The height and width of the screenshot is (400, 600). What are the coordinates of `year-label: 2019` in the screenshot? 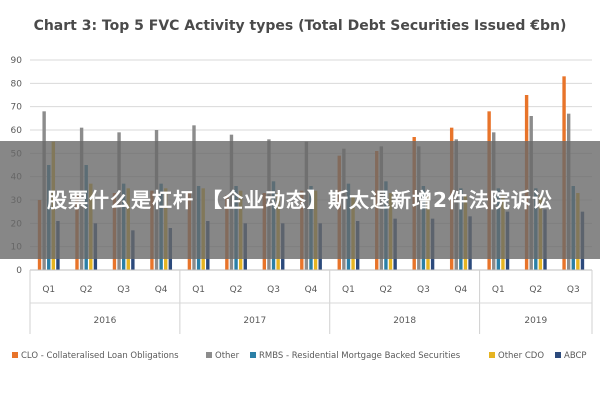 It's located at (535, 321).